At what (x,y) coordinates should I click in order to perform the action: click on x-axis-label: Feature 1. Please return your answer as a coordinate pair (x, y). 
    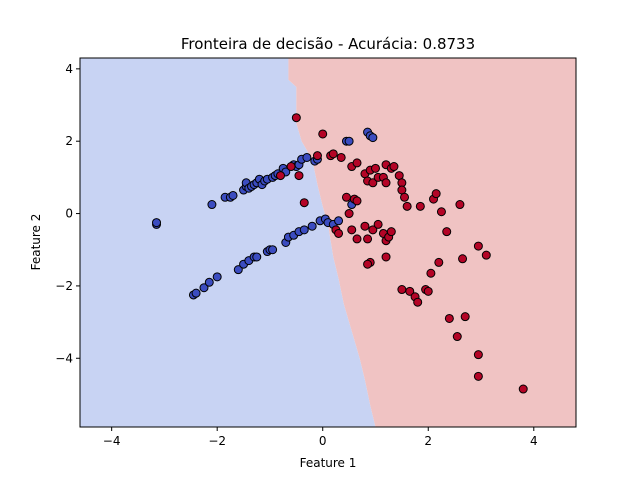
    Looking at the image, I should click on (328, 463).